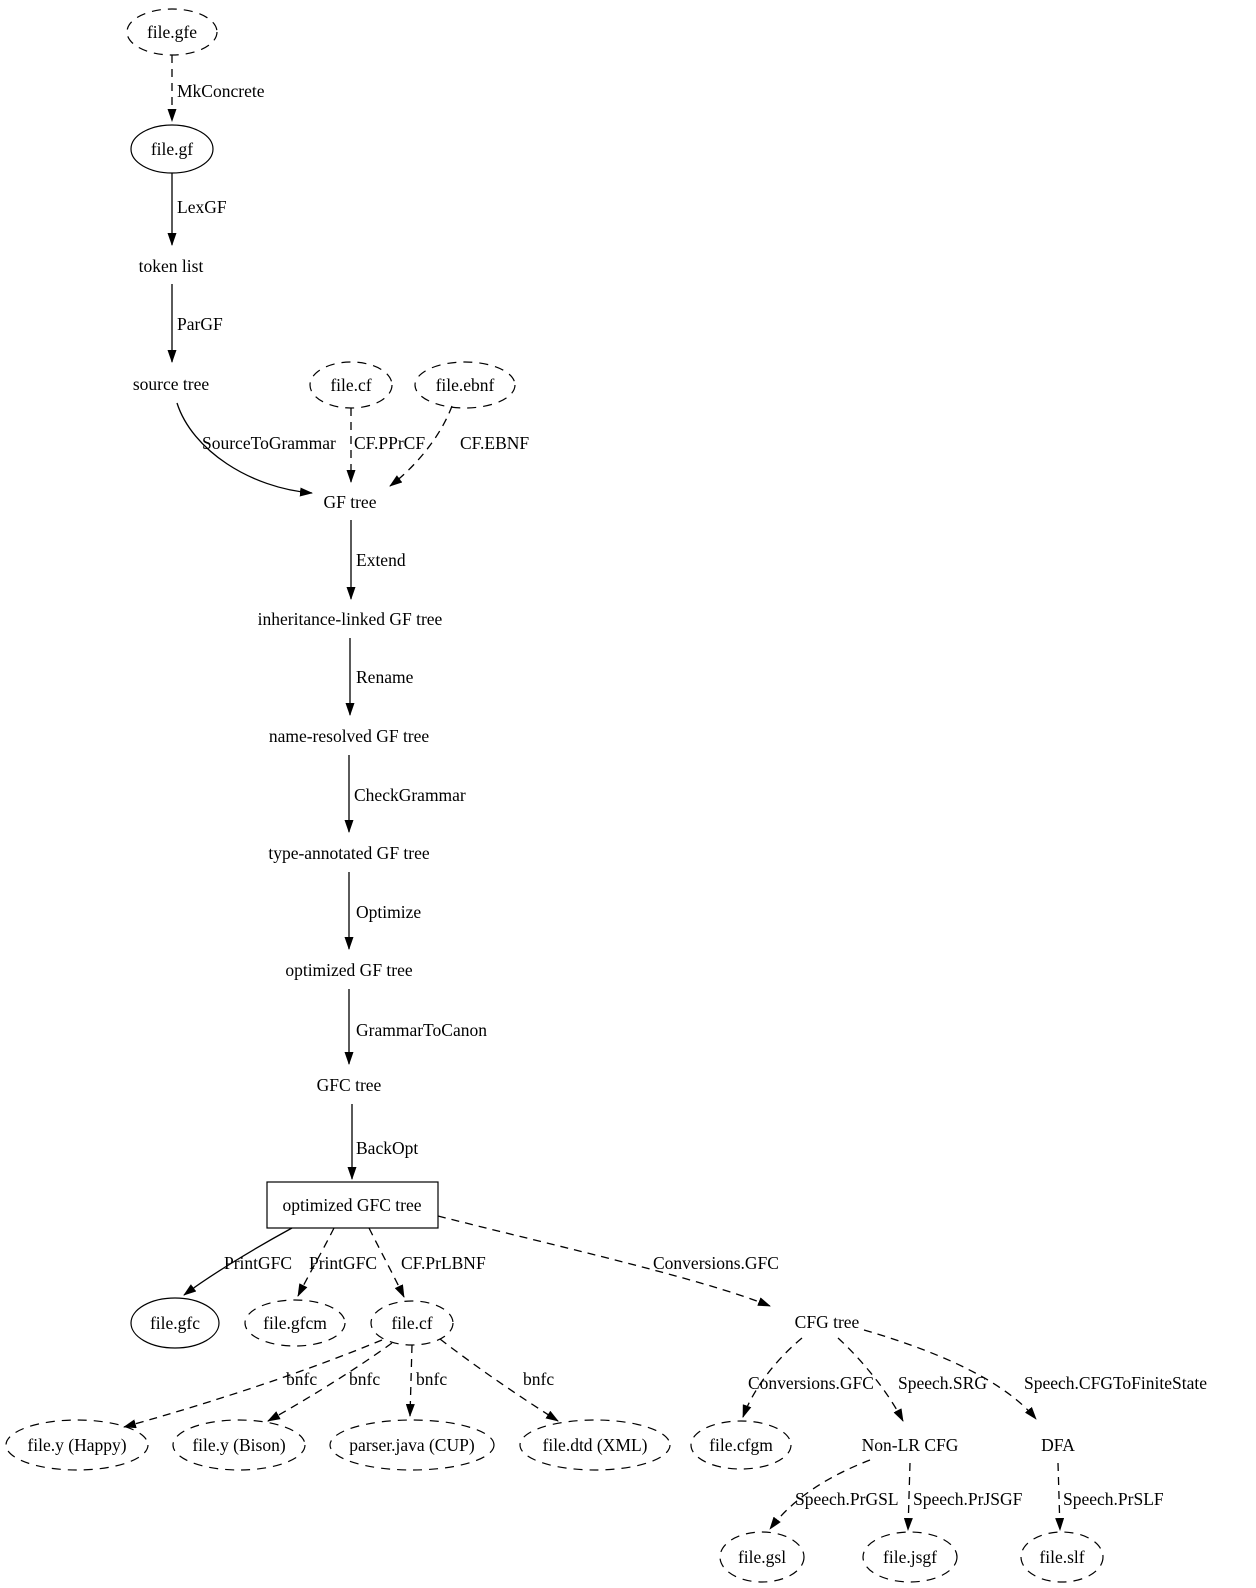  Describe the element at coordinates (443, 1263) in the screenshot. I see `edge-cf-prlbnf-label: CF.PrLBNF` at that location.